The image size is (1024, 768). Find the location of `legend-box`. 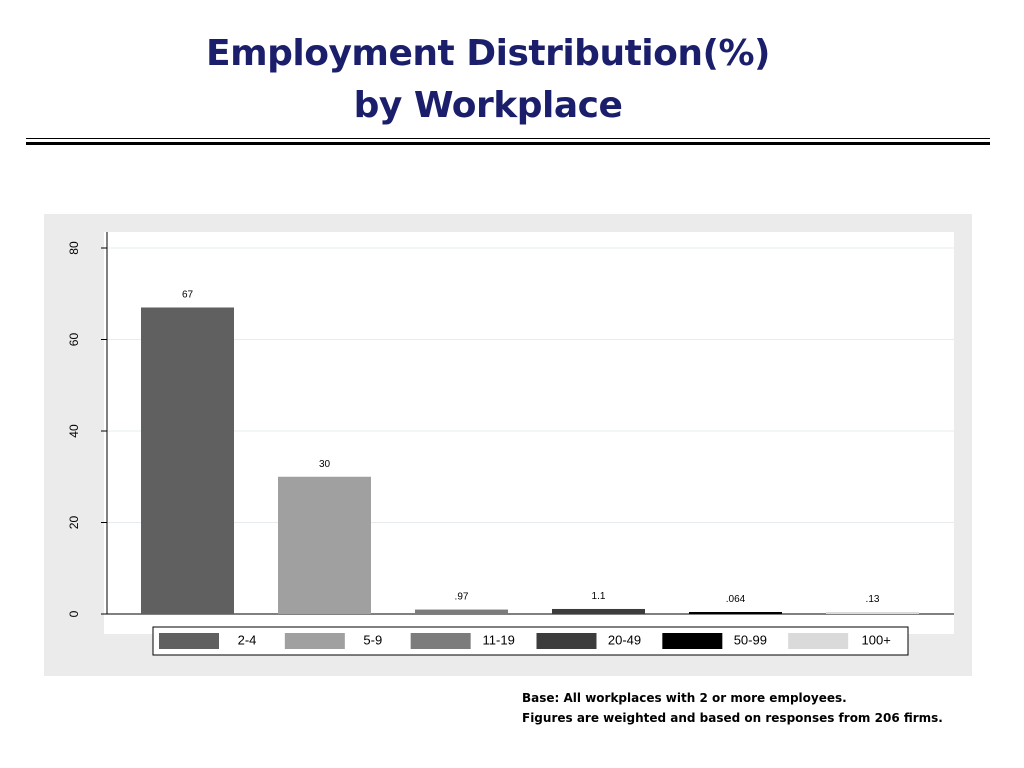

legend-box is located at coordinates (530, 641).